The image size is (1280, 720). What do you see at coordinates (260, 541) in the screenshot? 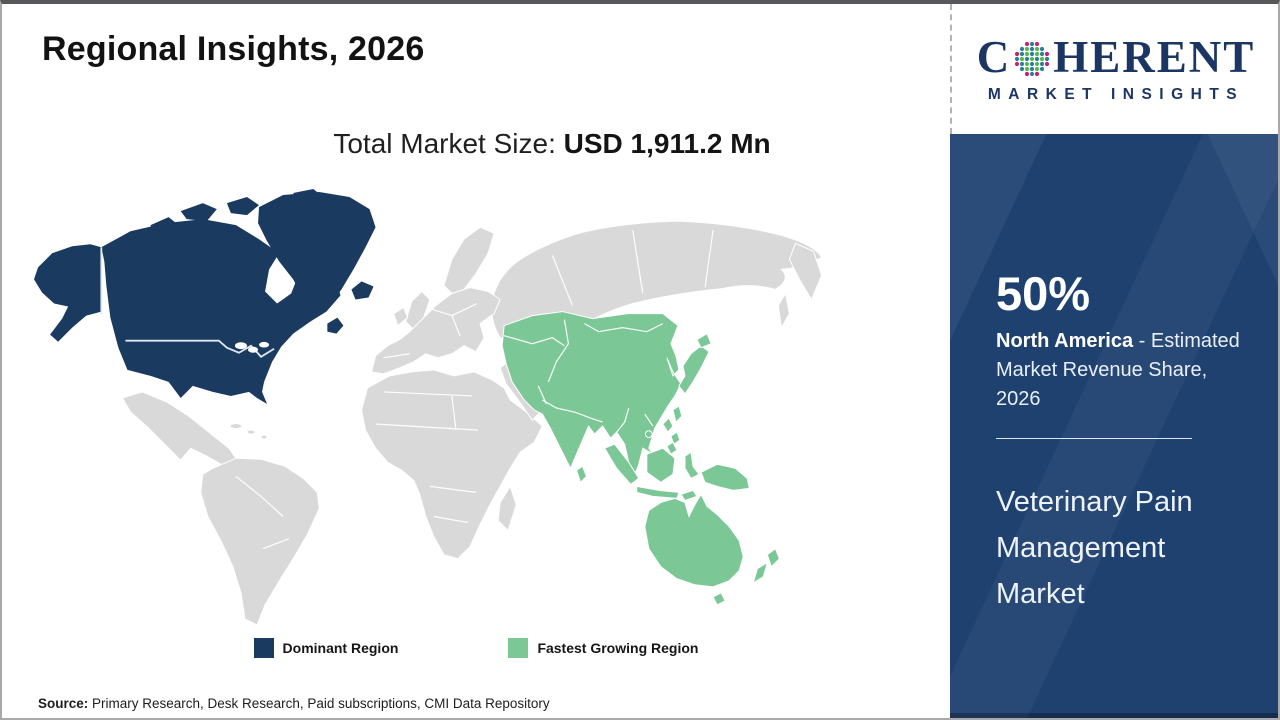
I see `south-america-shape` at bounding box center [260, 541].